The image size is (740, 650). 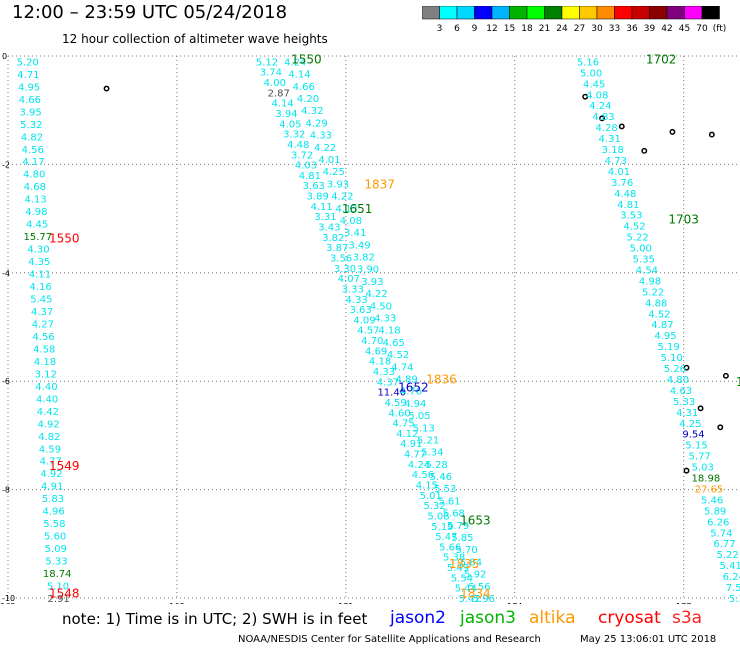 What do you see at coordinates (329, 228) in the screenshot?
I see `swh-value-label: 3.43` at bounding box center [329, 228].